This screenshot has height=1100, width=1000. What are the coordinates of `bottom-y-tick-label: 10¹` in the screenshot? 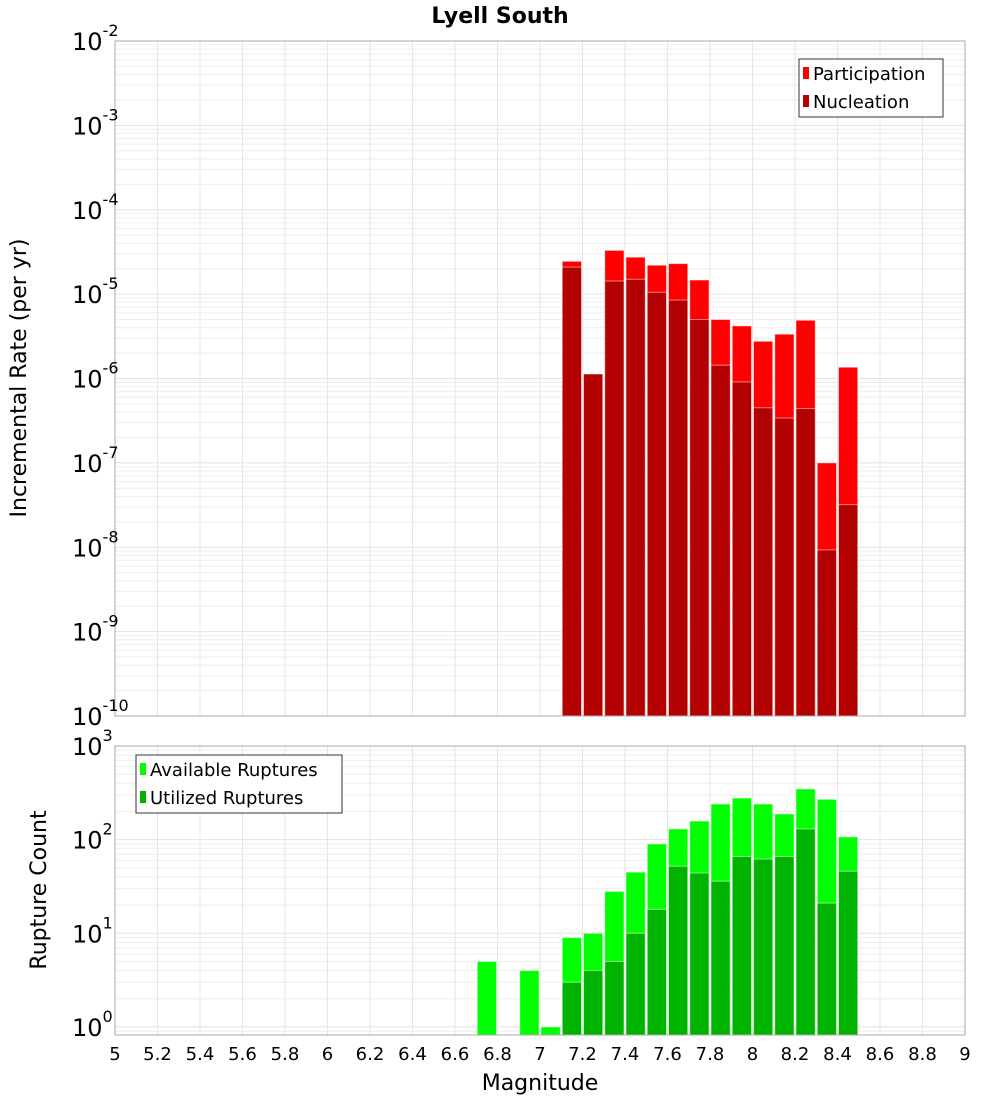 It's located at (92, 930).